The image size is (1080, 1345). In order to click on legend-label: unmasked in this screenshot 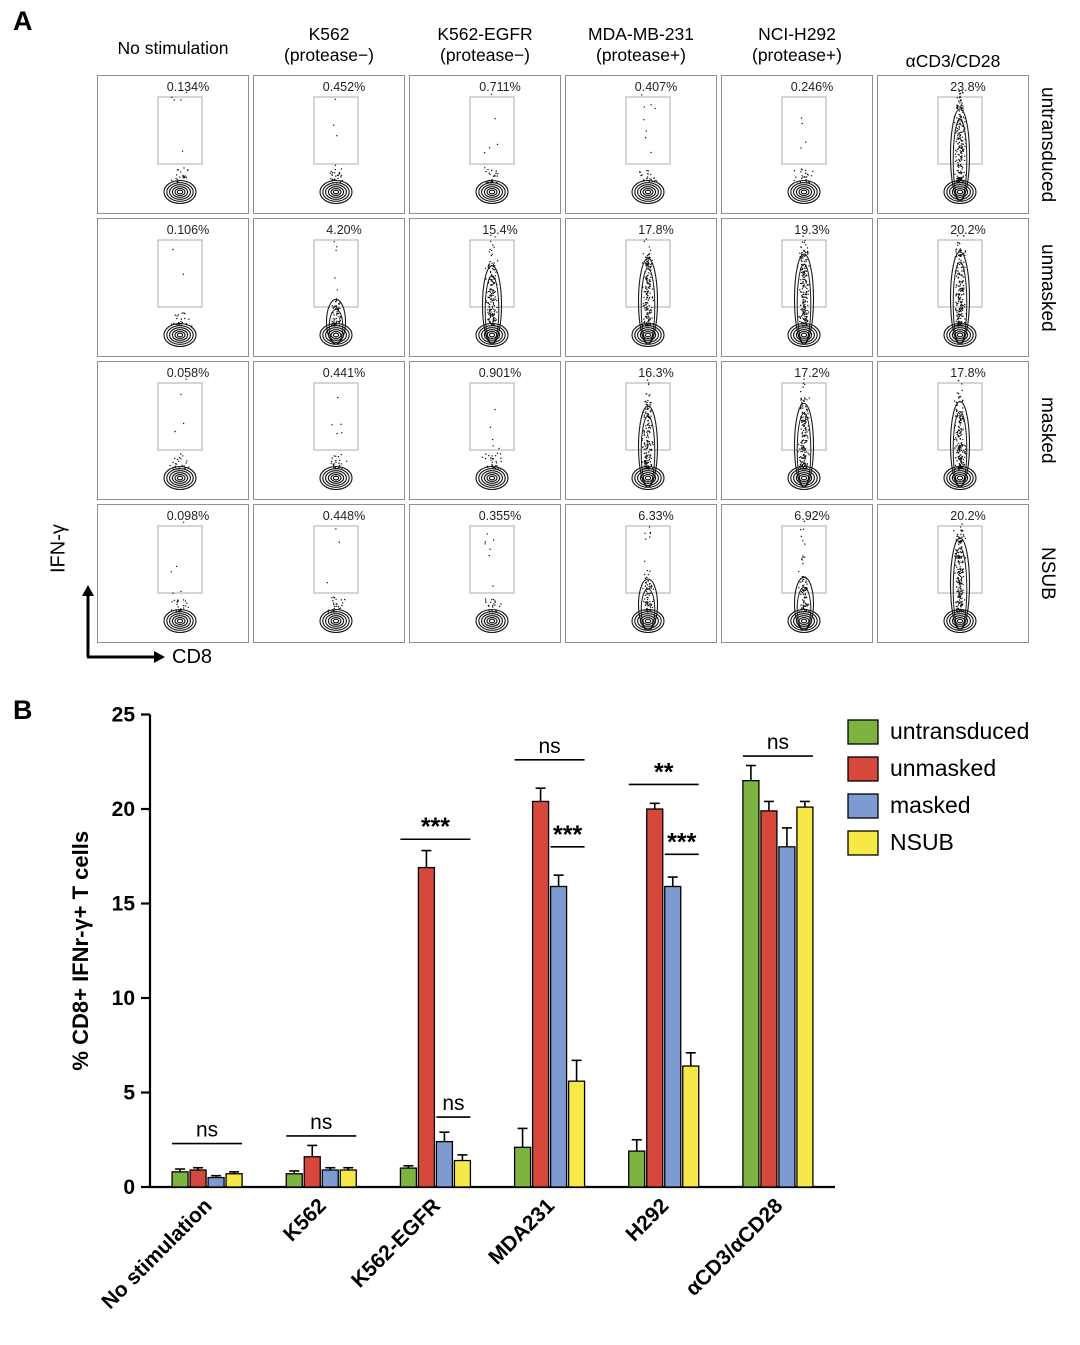, I will do `click(943, 768)`.